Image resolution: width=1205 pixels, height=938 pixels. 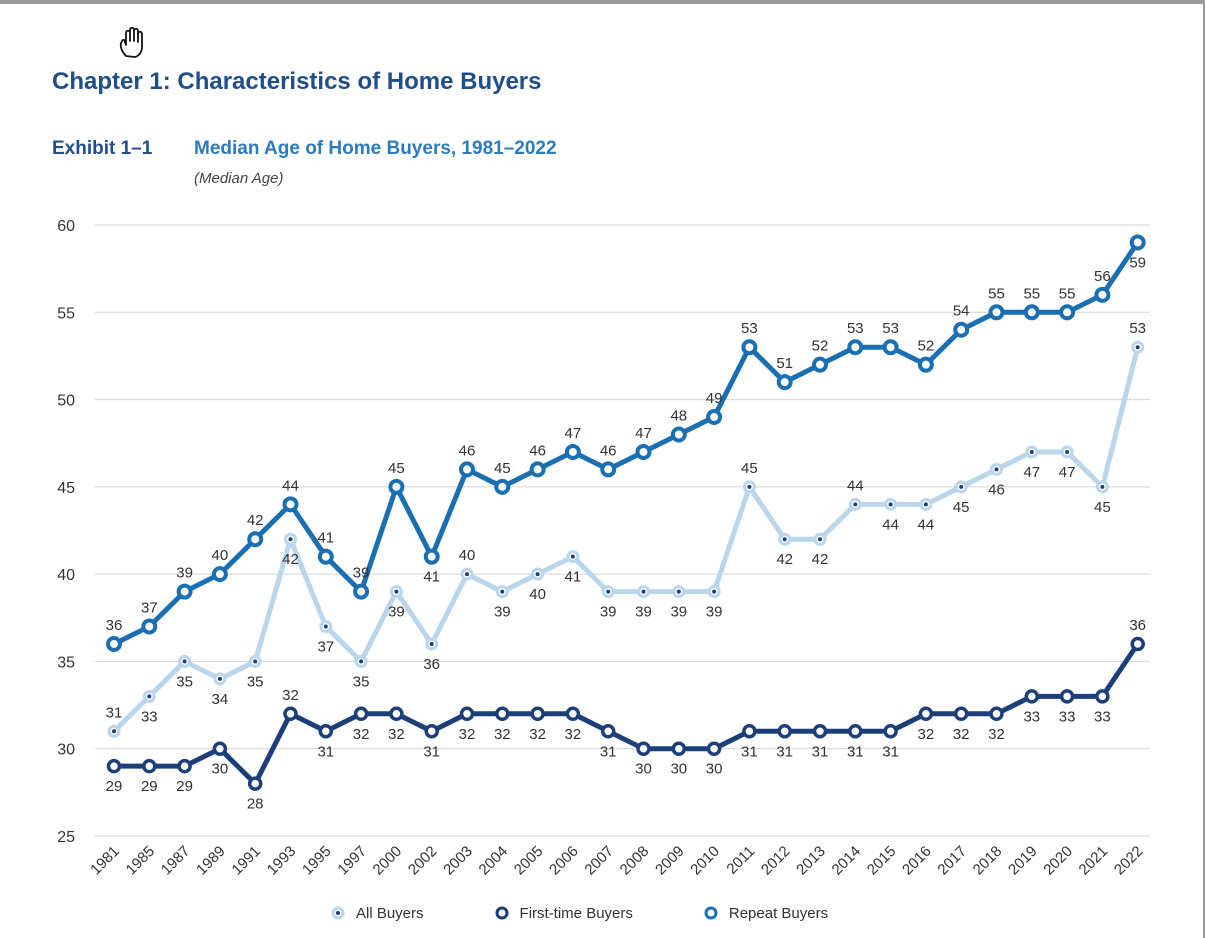 I want to click on repeat-buyers-marker-icon, so click(x=711, y=913).